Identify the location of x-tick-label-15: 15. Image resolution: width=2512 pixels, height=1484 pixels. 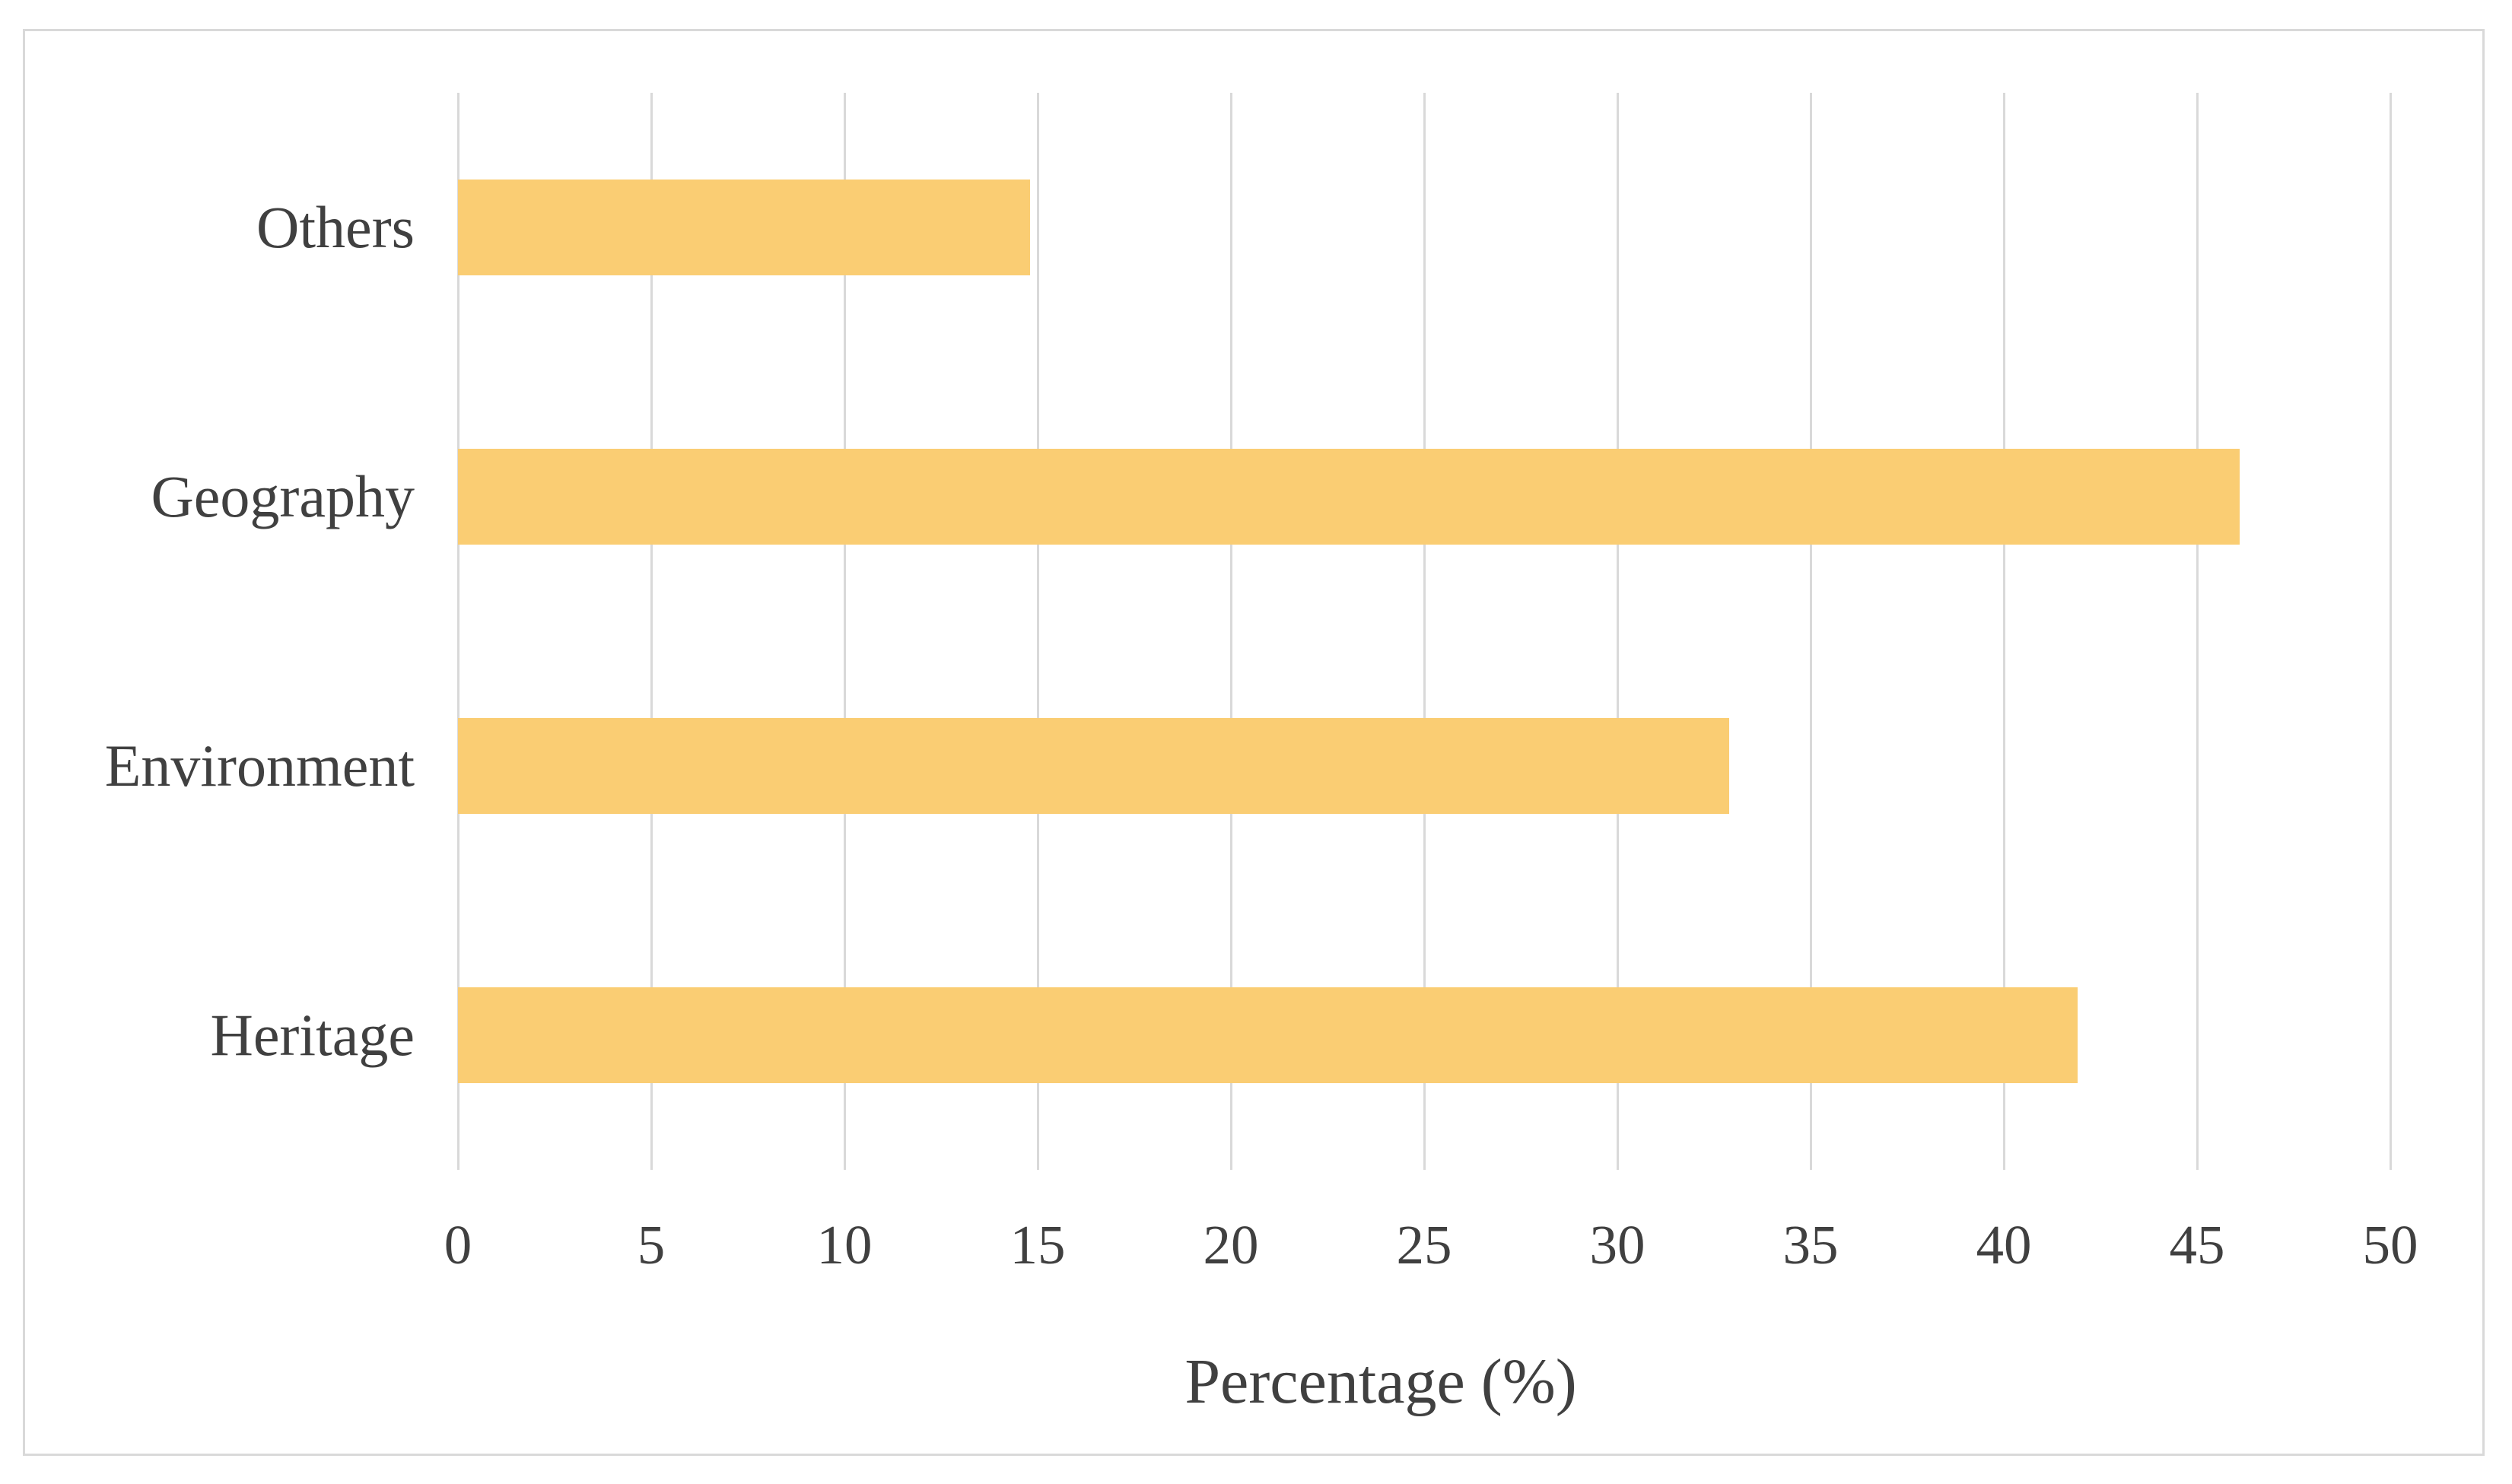
(1038, 1245).